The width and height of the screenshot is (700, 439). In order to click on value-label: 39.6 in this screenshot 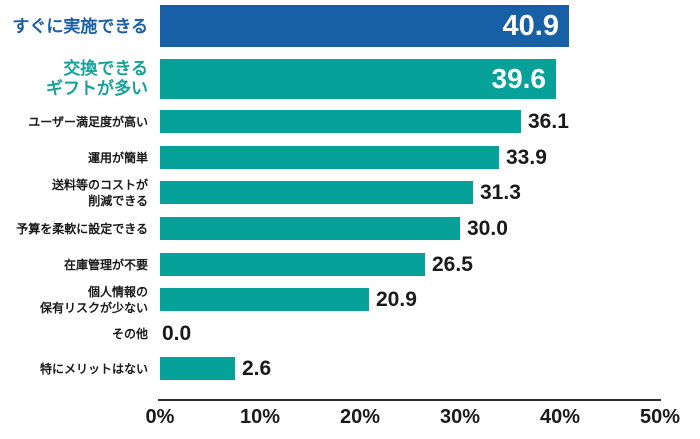, I will do `click(519, 78)`.